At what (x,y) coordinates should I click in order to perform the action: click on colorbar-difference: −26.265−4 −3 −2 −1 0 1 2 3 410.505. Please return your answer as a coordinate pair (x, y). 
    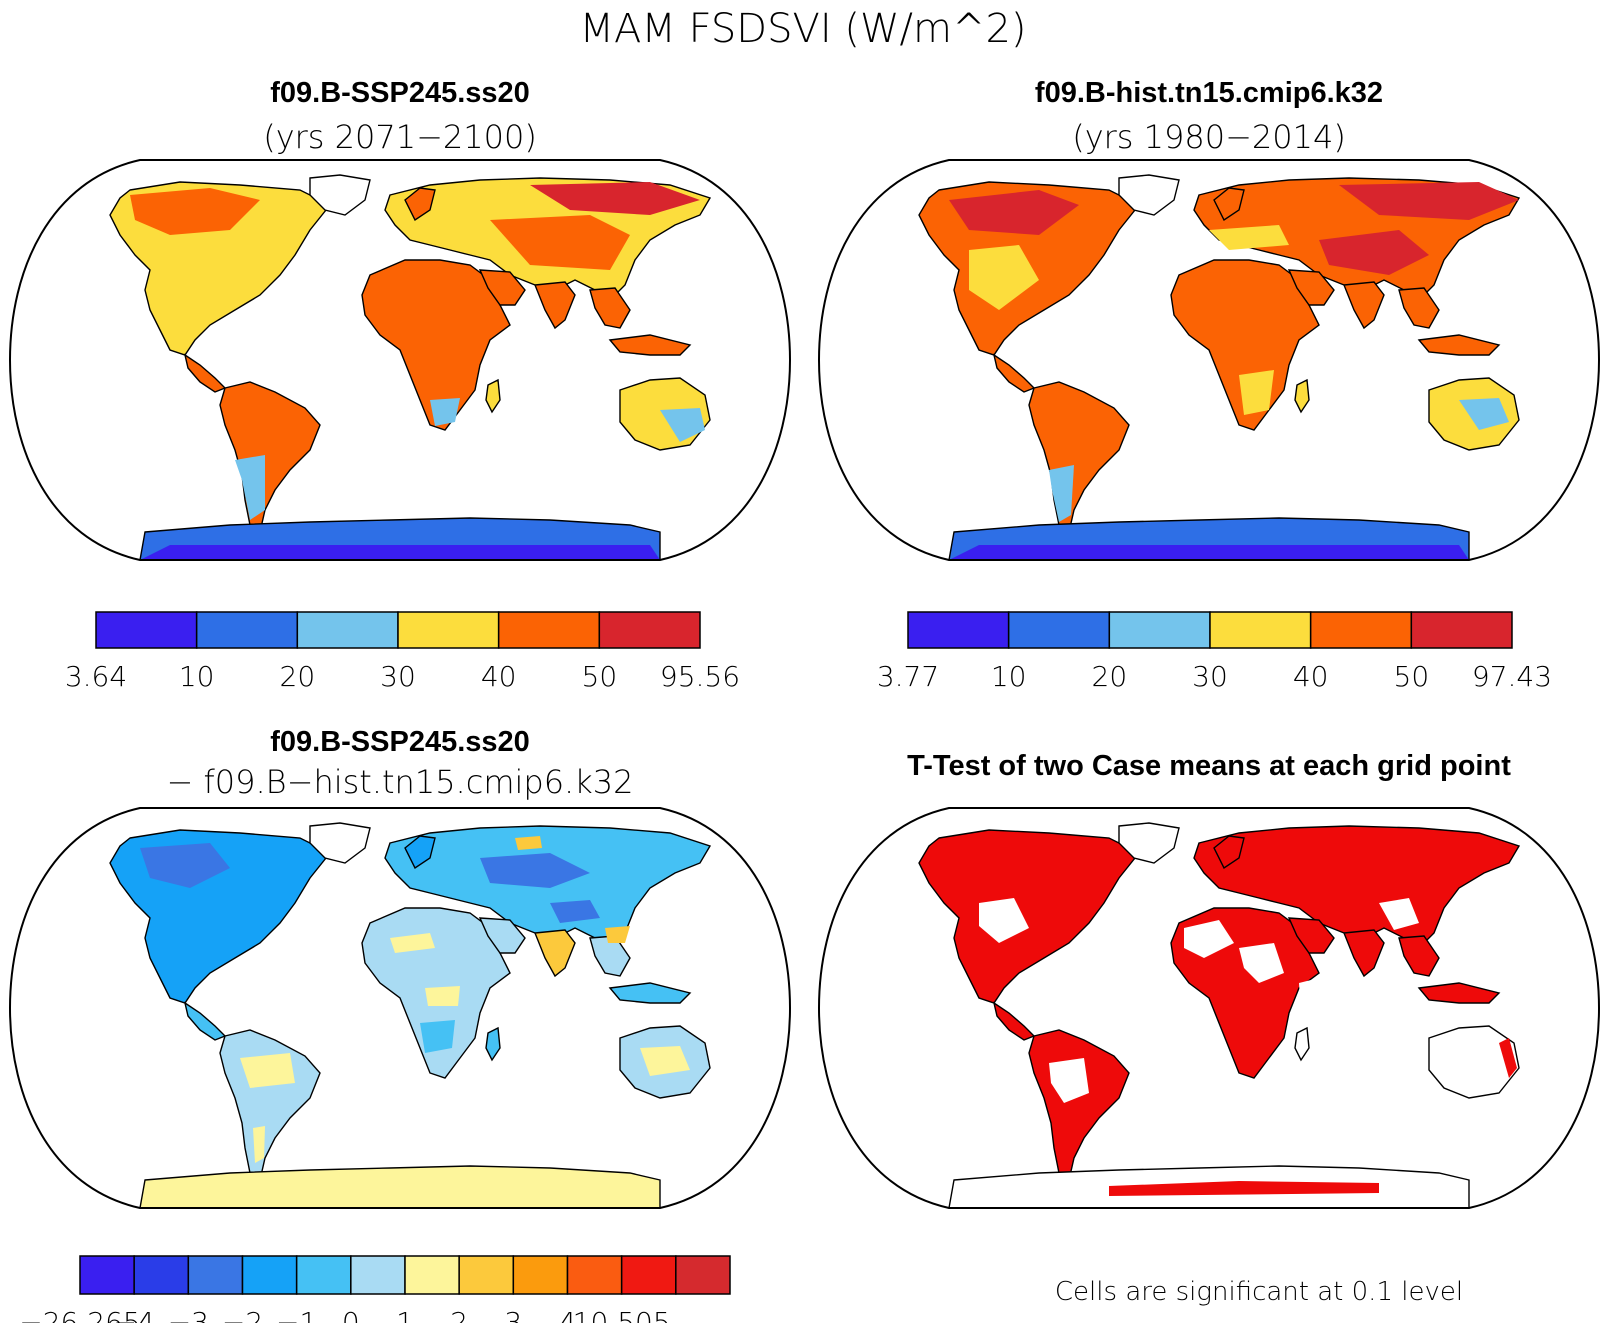
    Looking at the image, I should click on (375, 1289).